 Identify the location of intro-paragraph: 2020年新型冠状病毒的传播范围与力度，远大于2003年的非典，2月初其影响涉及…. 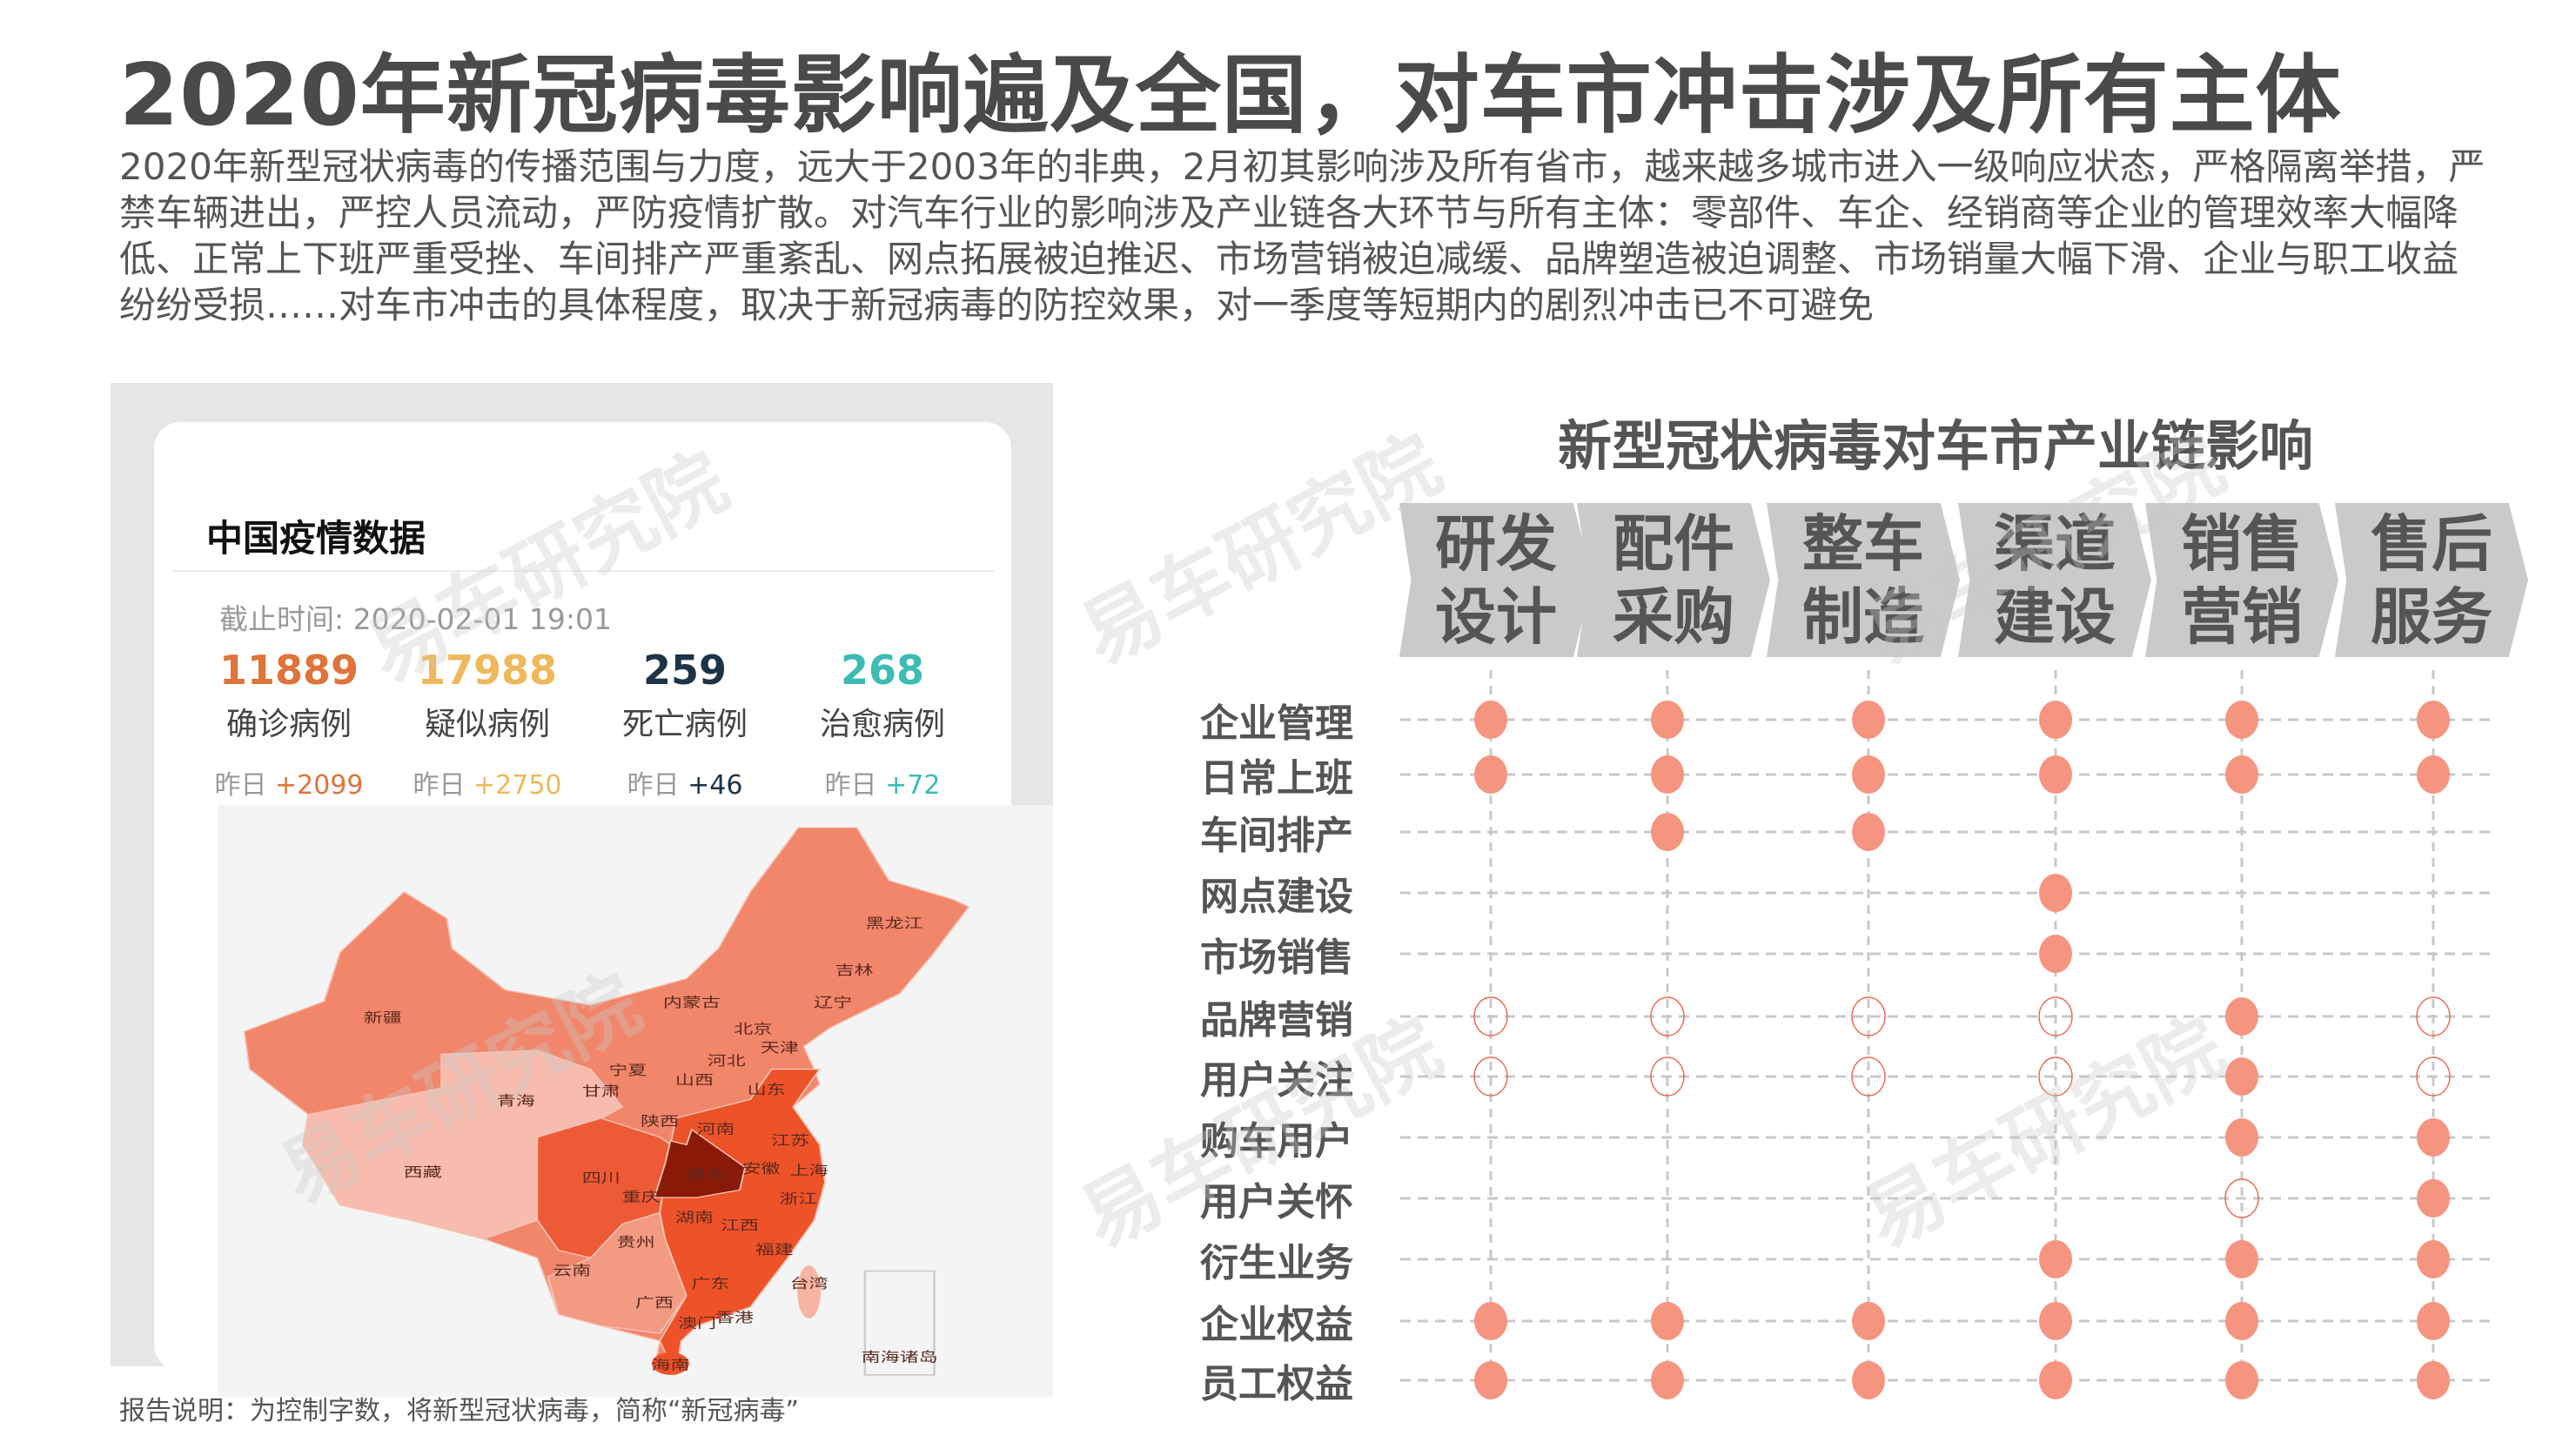
(1302, 235).